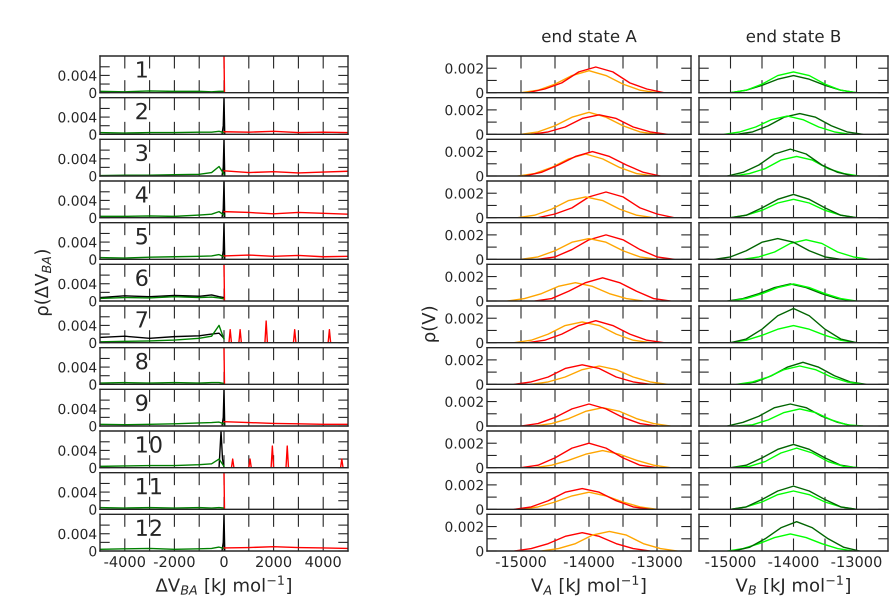 The image size is (896, 612). I want to click on annotation: 11, so click(149, 486).